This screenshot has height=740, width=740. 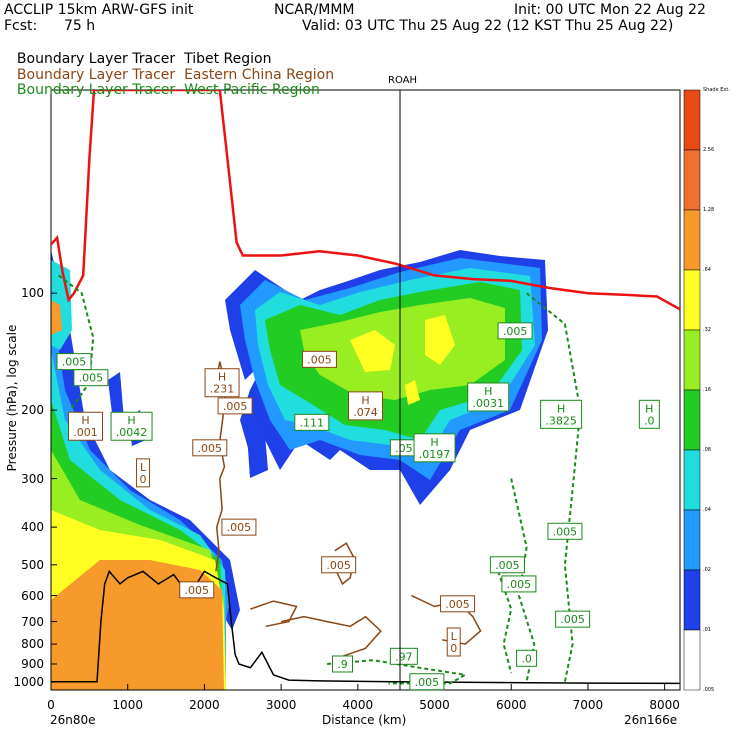 I want to click on contour-label-27: .9, so click(x=342, y=664).